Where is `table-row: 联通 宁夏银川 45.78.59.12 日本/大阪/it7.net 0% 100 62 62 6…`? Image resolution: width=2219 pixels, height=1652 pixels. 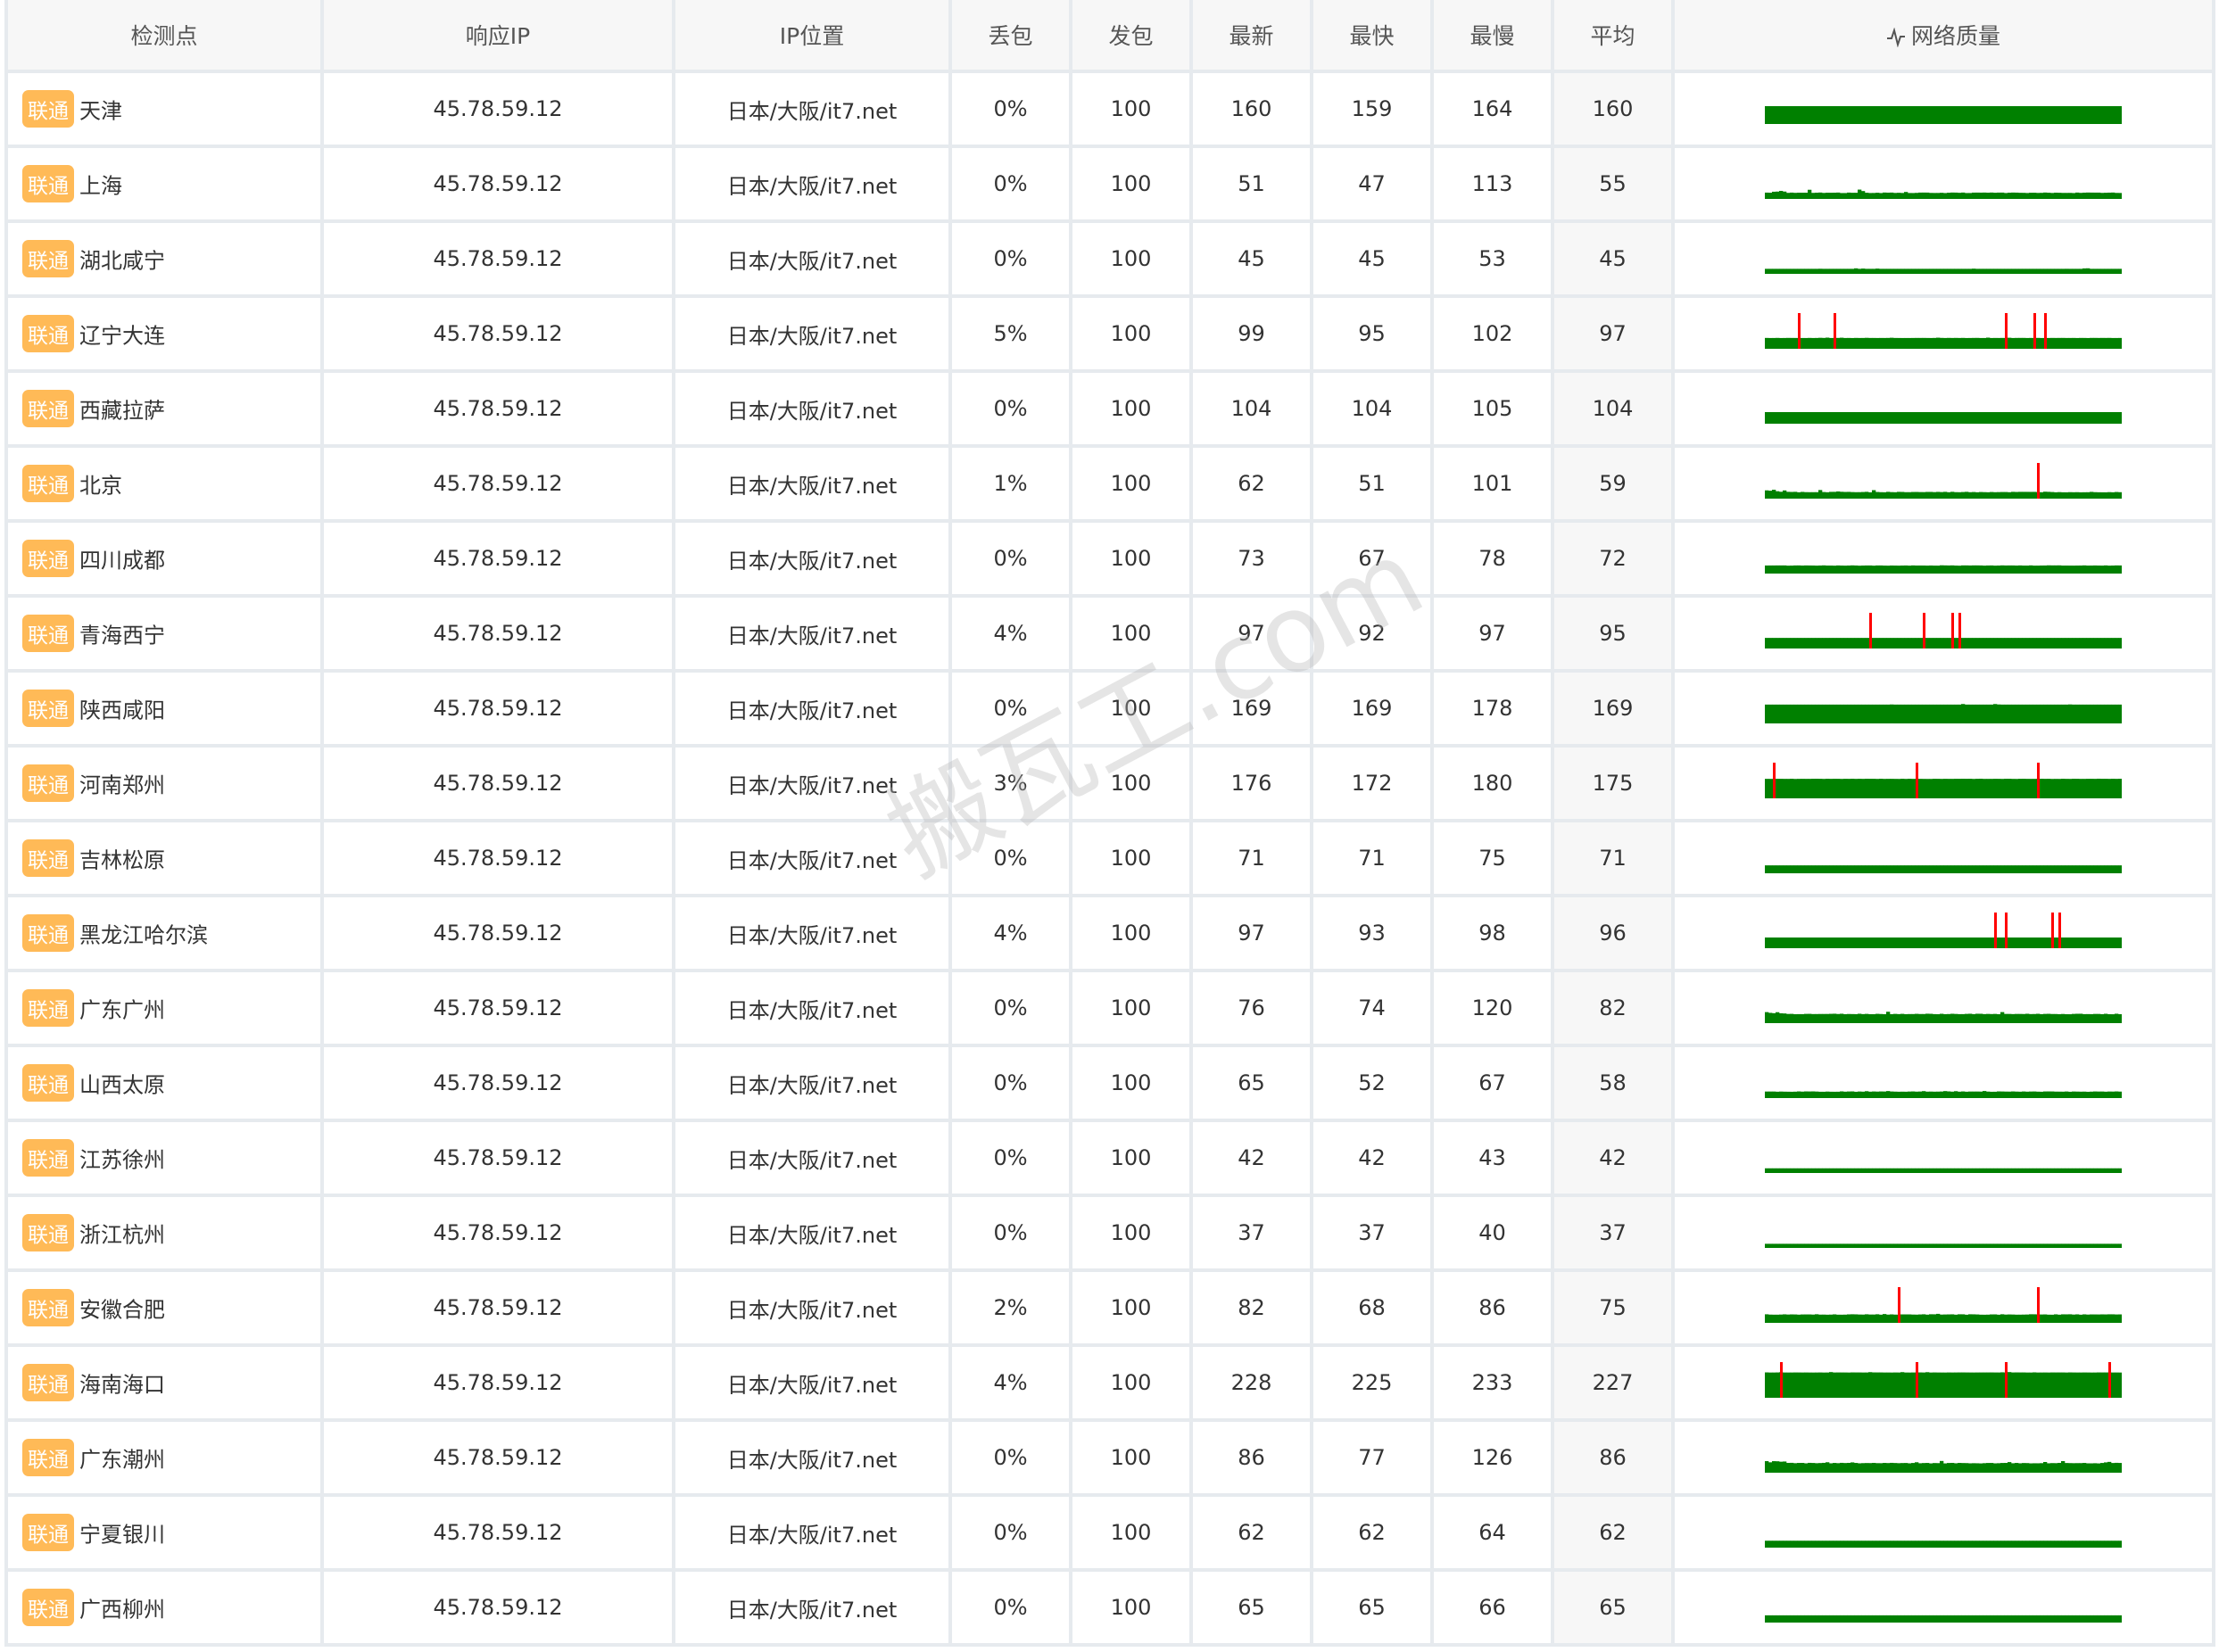
table-row: 联通 宁夏银川 45.78.59.12 日本/大阪/it7.net 0% 100 62 62 6… is located at coordinates (1110, 1532).